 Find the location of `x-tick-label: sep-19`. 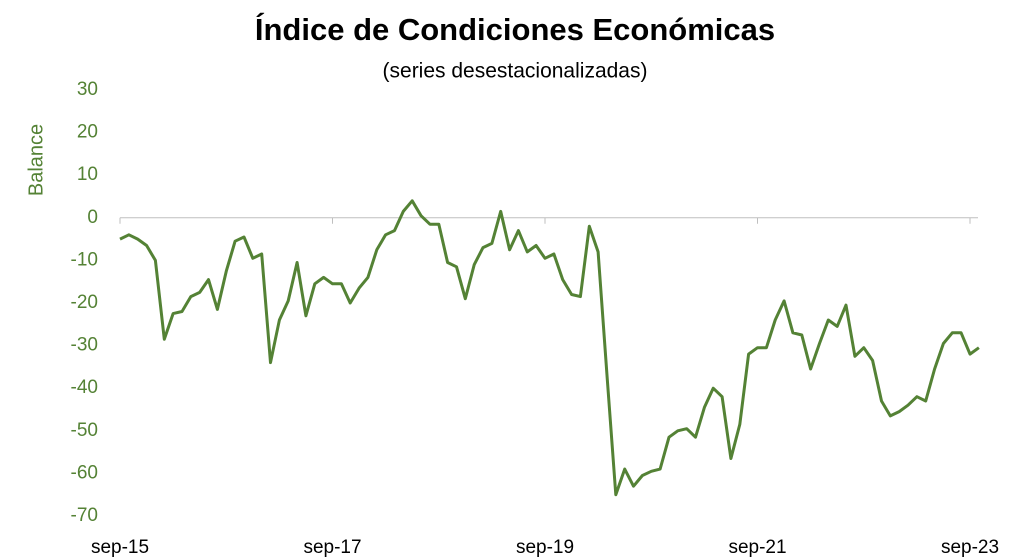

x-tick-label: sep-19 is located at coordinates (545, 547).